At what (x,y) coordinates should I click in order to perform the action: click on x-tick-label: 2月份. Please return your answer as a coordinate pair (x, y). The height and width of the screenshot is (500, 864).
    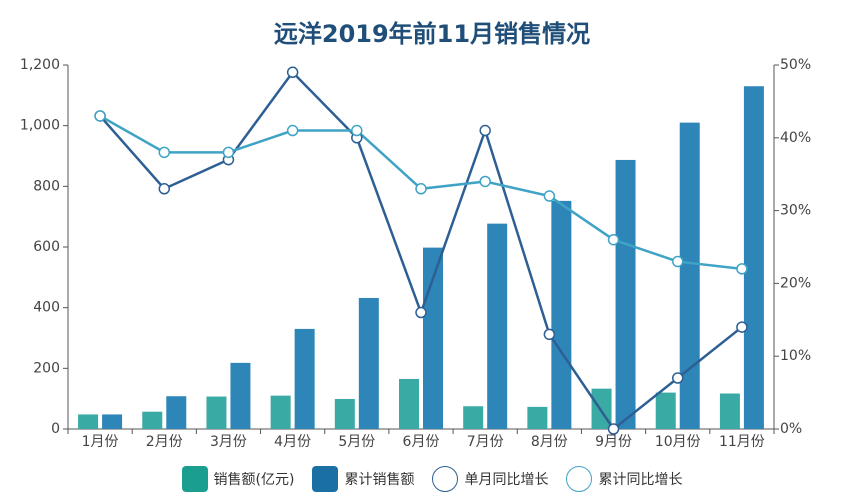
    Looking at the image, I should click on (164, 442).